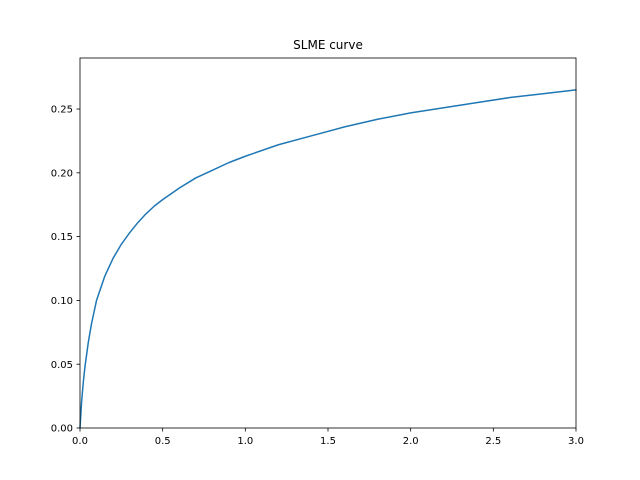 This screenshot has width=640, height=480. Describe the element at coordinates (493, 441) in the screenshot. I see `x-tick-label: 2.5` at that location.